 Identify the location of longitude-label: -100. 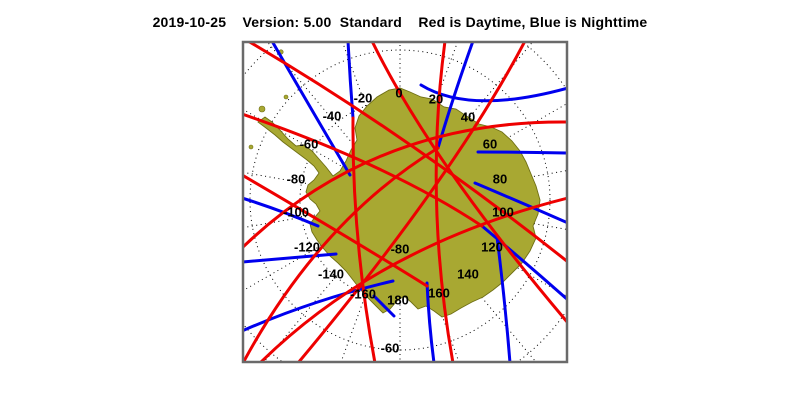
(296, 212).